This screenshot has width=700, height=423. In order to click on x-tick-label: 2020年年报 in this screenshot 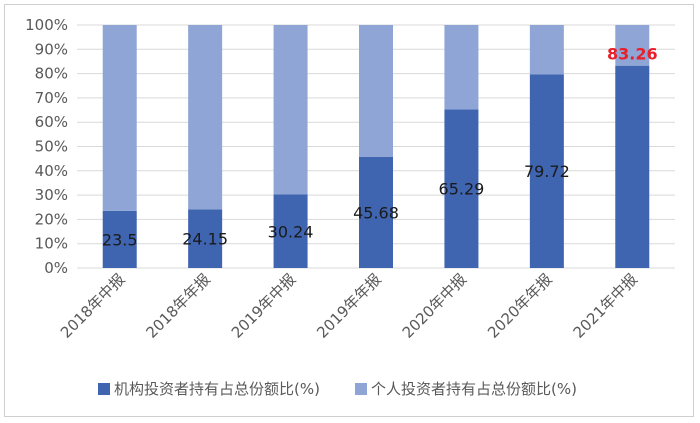, I will do `click(520, 306)`.